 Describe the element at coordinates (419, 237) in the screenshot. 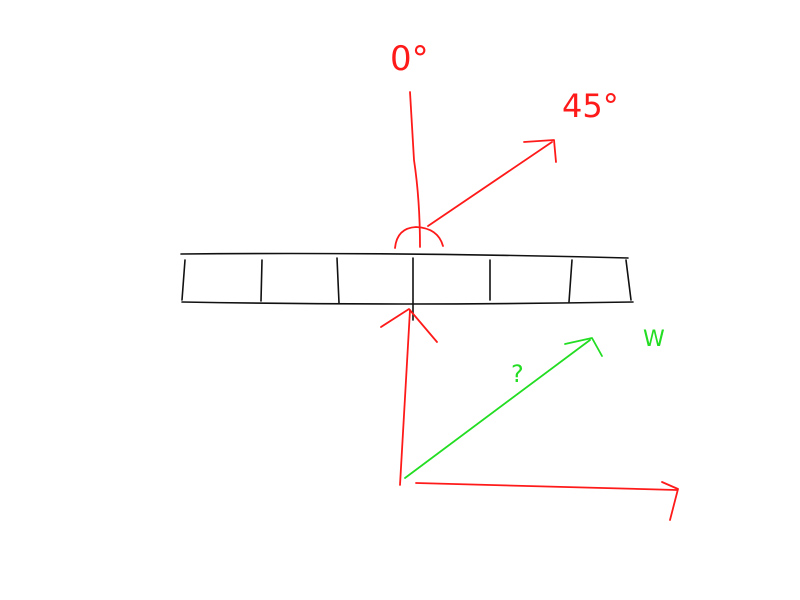

I see `angle-arc` at that location.